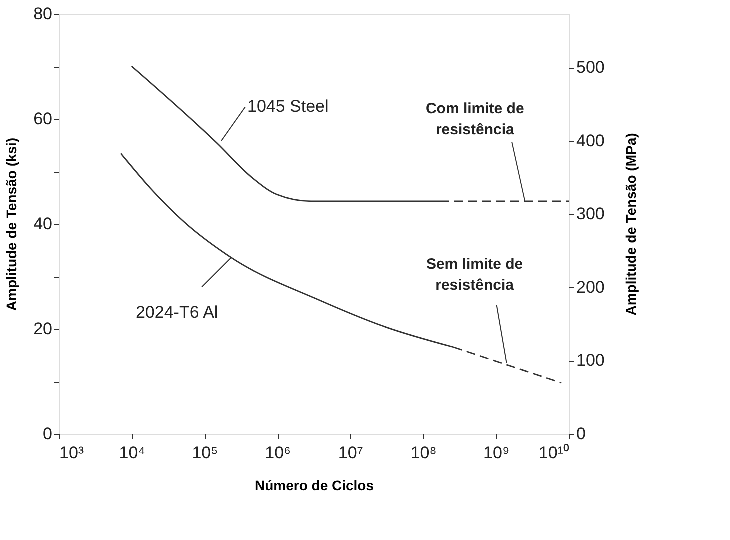  I want to click on y2-tick-label: 200, so click(590, 287).